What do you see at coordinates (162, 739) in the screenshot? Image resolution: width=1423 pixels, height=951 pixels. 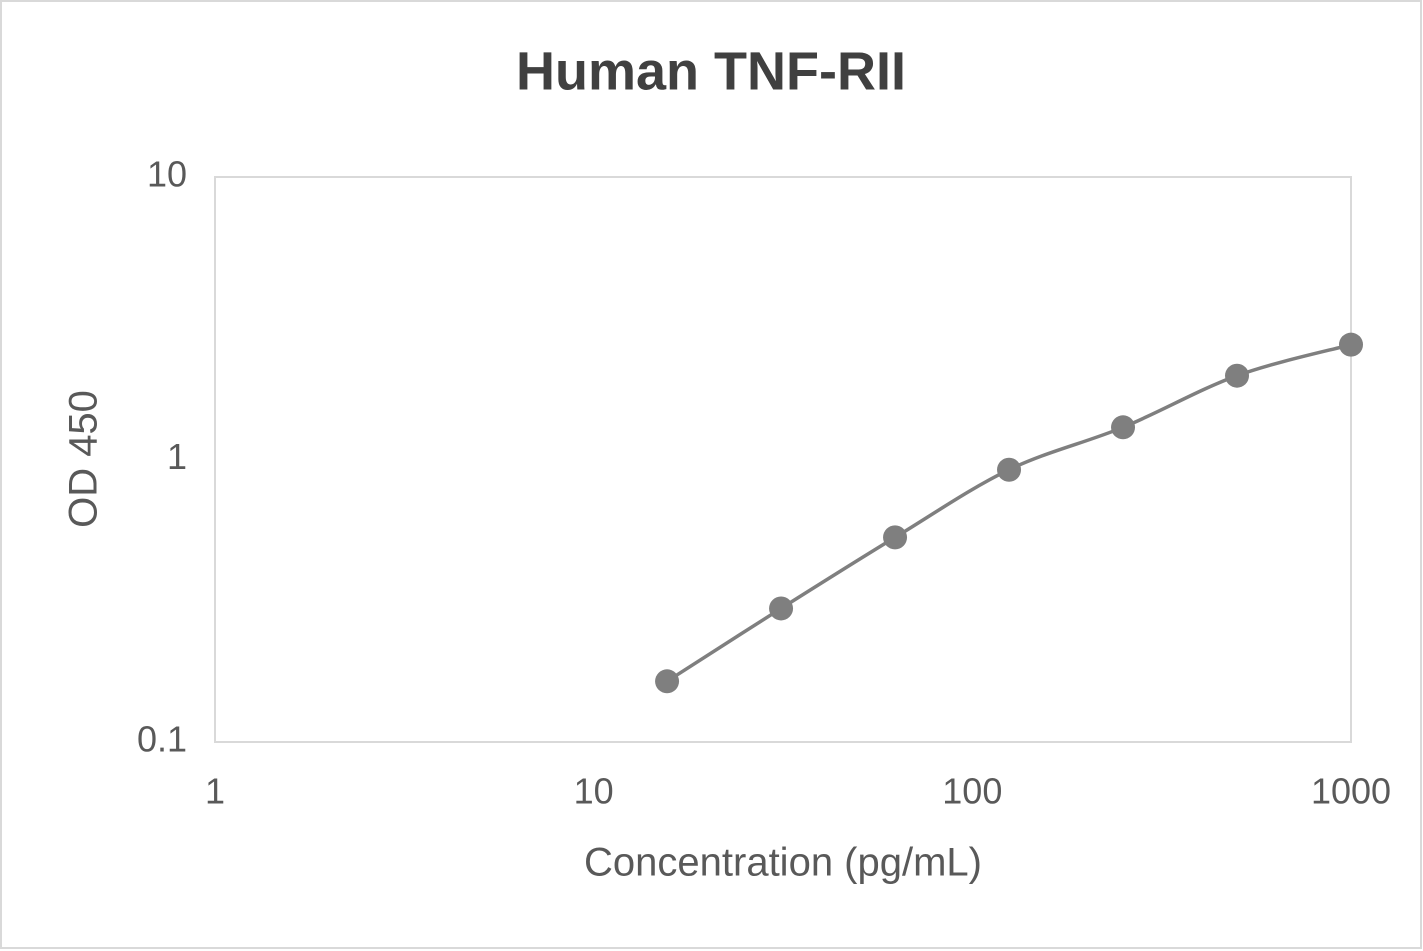 I see `y-tick-label: 0.1` at bounding box center [162, 739].